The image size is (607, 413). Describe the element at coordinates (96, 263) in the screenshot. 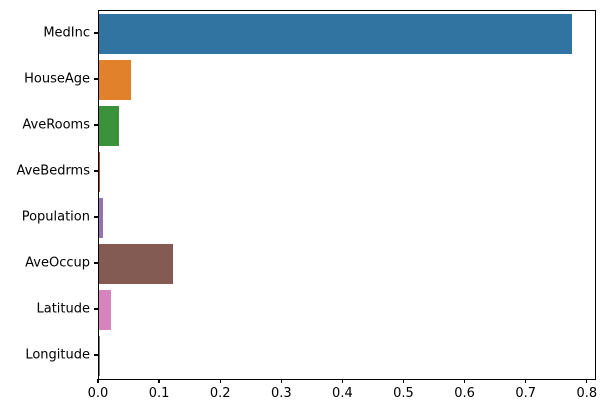

I see `ytick-mark-aveoccup` at that location.